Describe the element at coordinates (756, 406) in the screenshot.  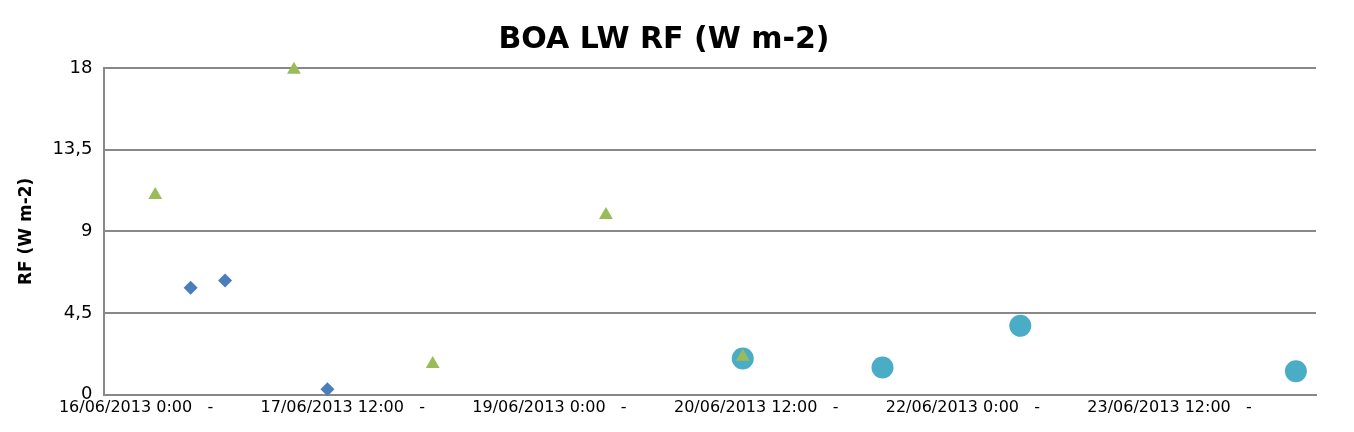
I see `x-tick-label: 20/06/2013 12:00 -` at that location.